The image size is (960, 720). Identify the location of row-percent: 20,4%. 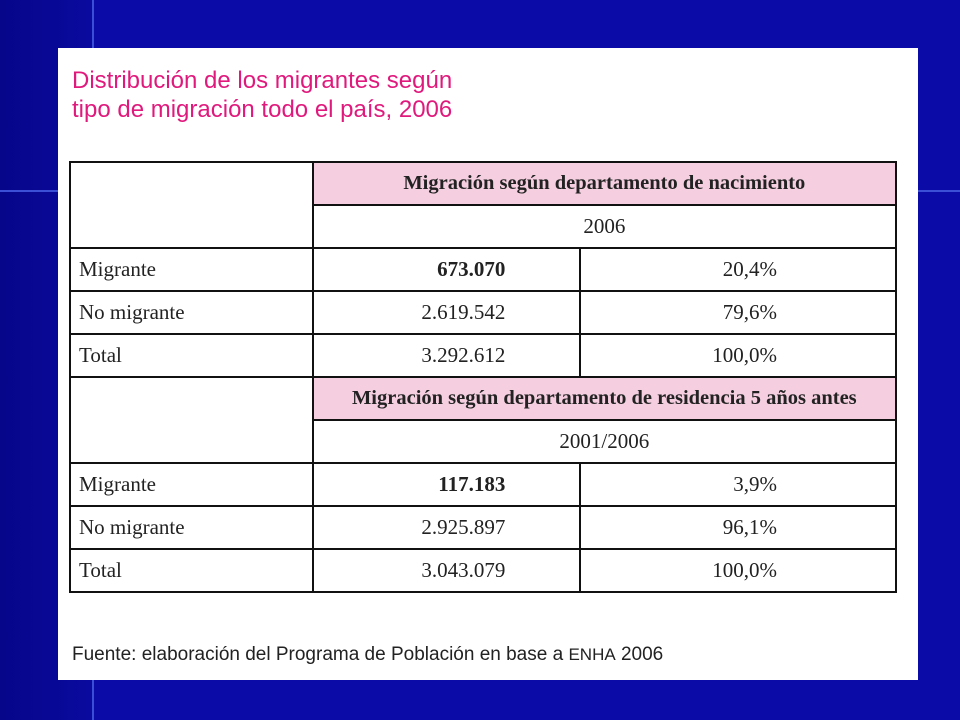
(738, 269).